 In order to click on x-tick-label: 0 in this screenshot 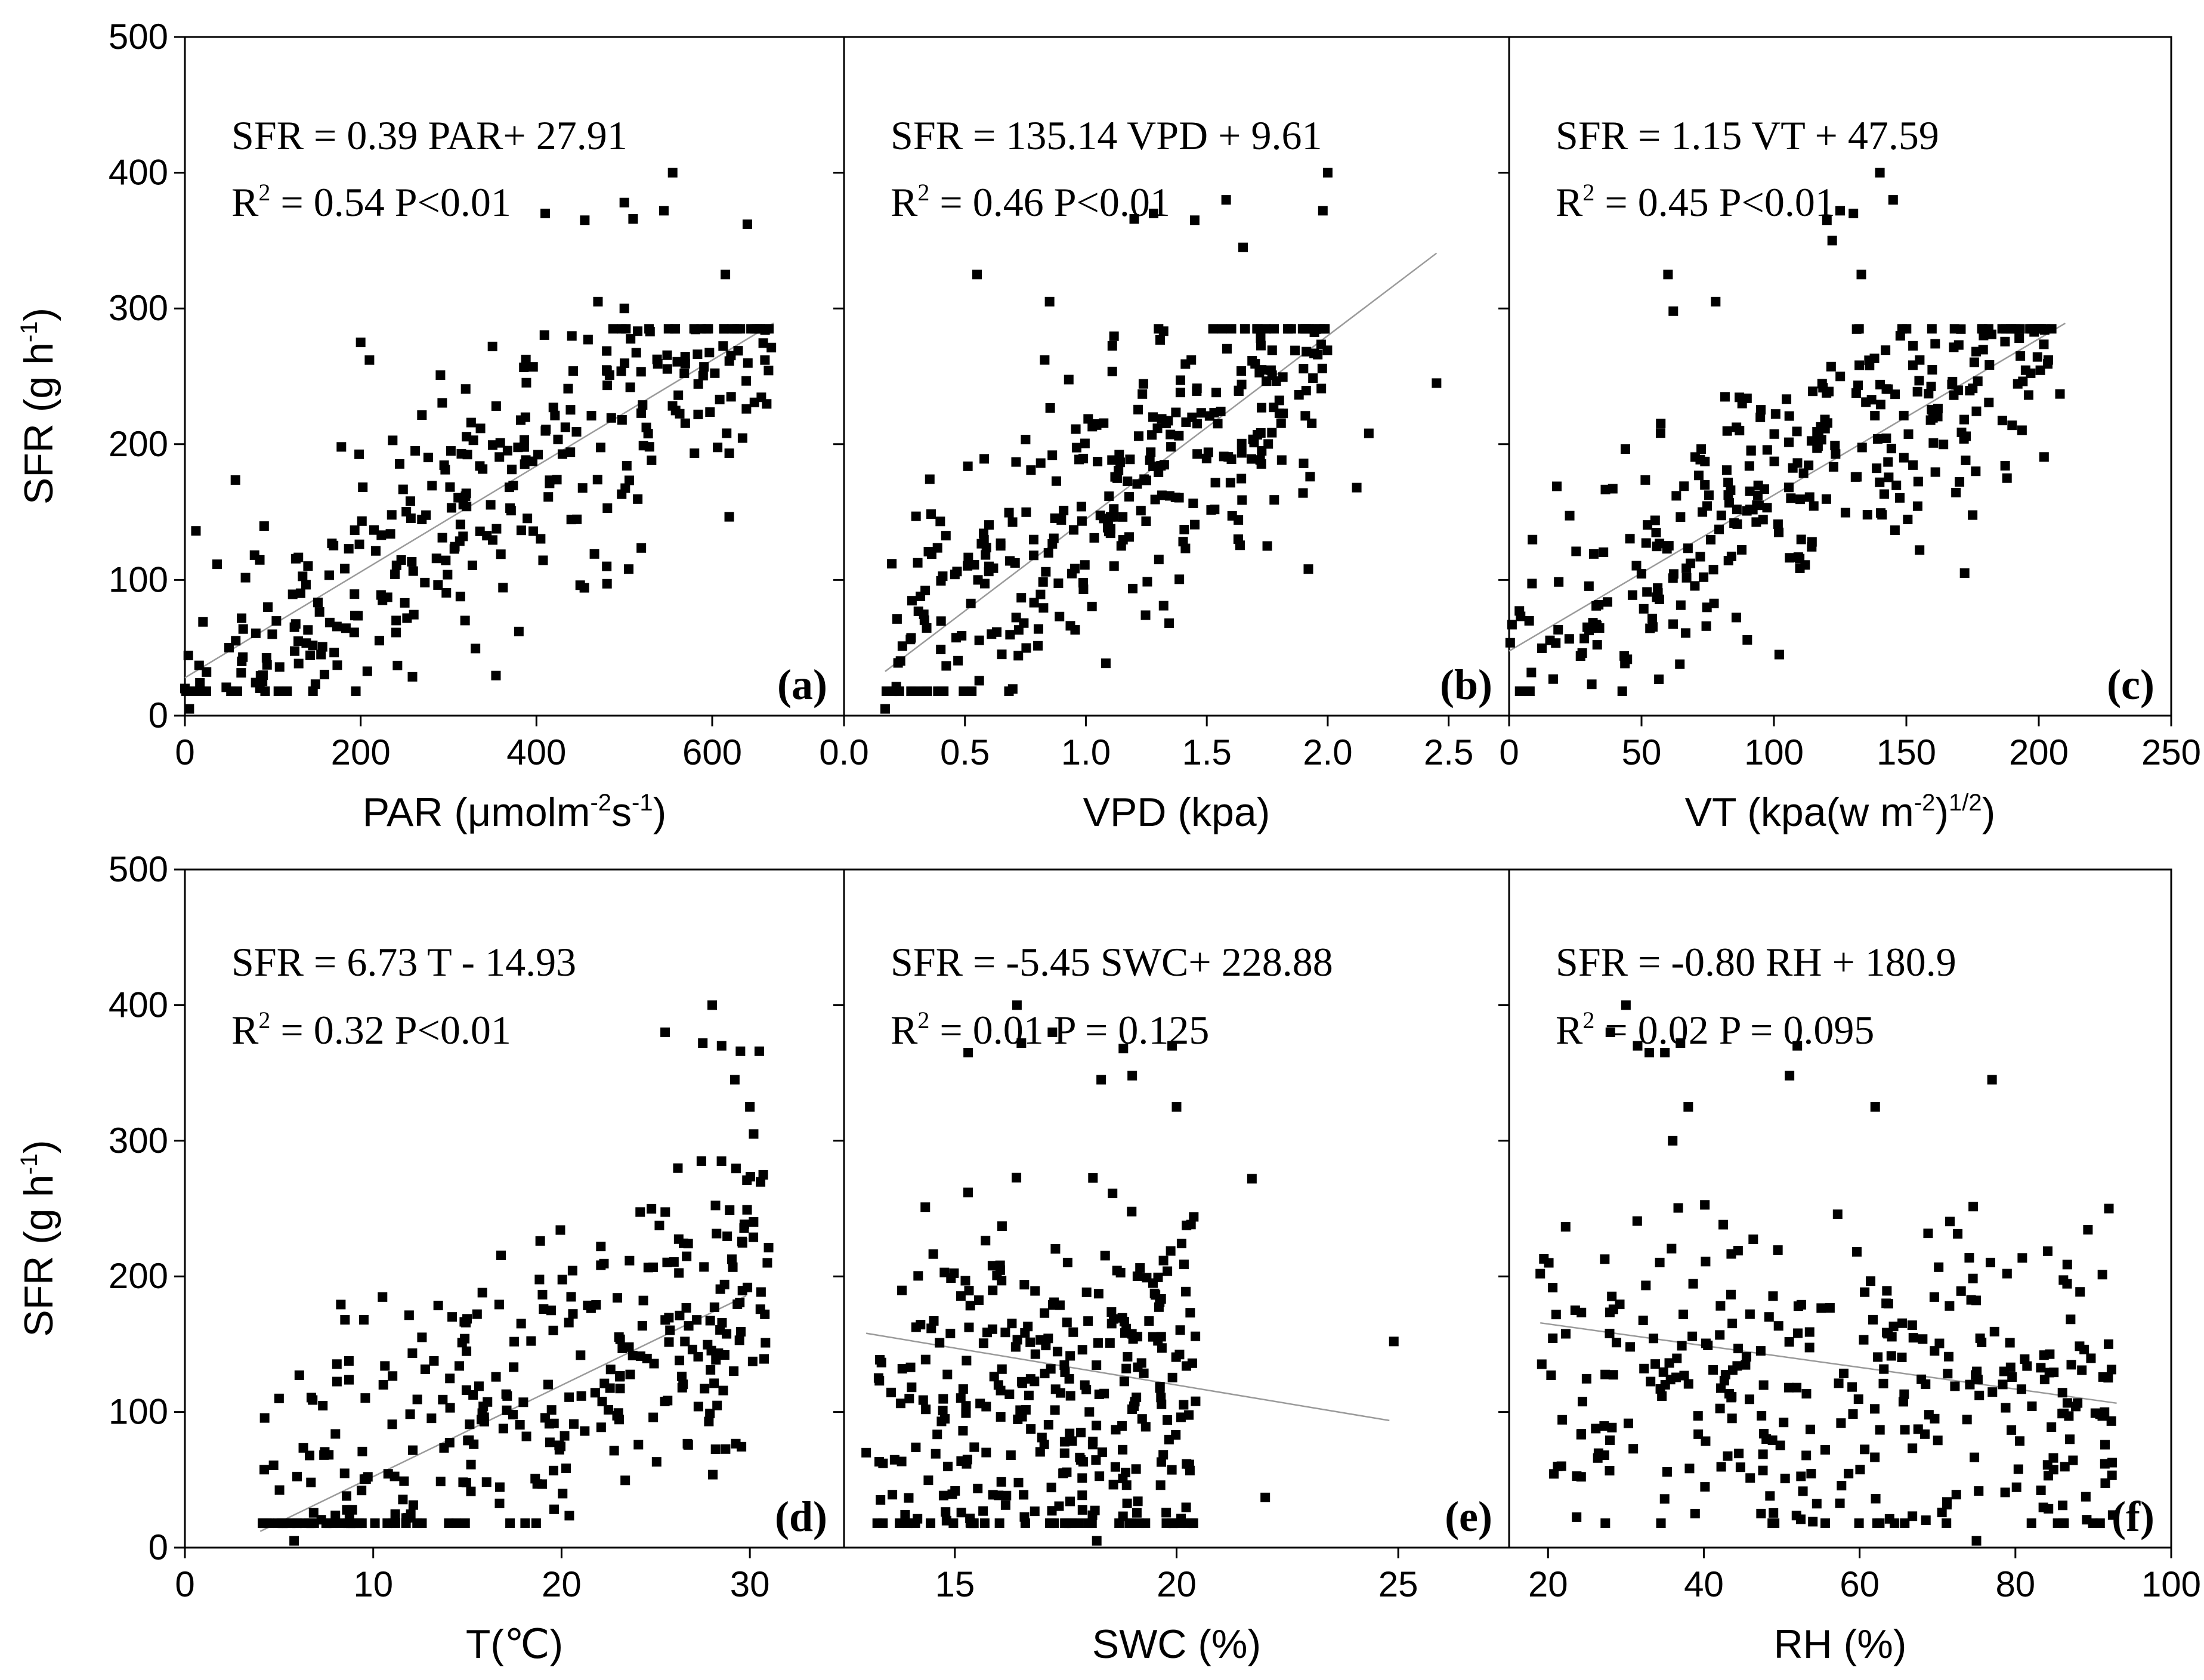, I will do `click(1509, 752)`.